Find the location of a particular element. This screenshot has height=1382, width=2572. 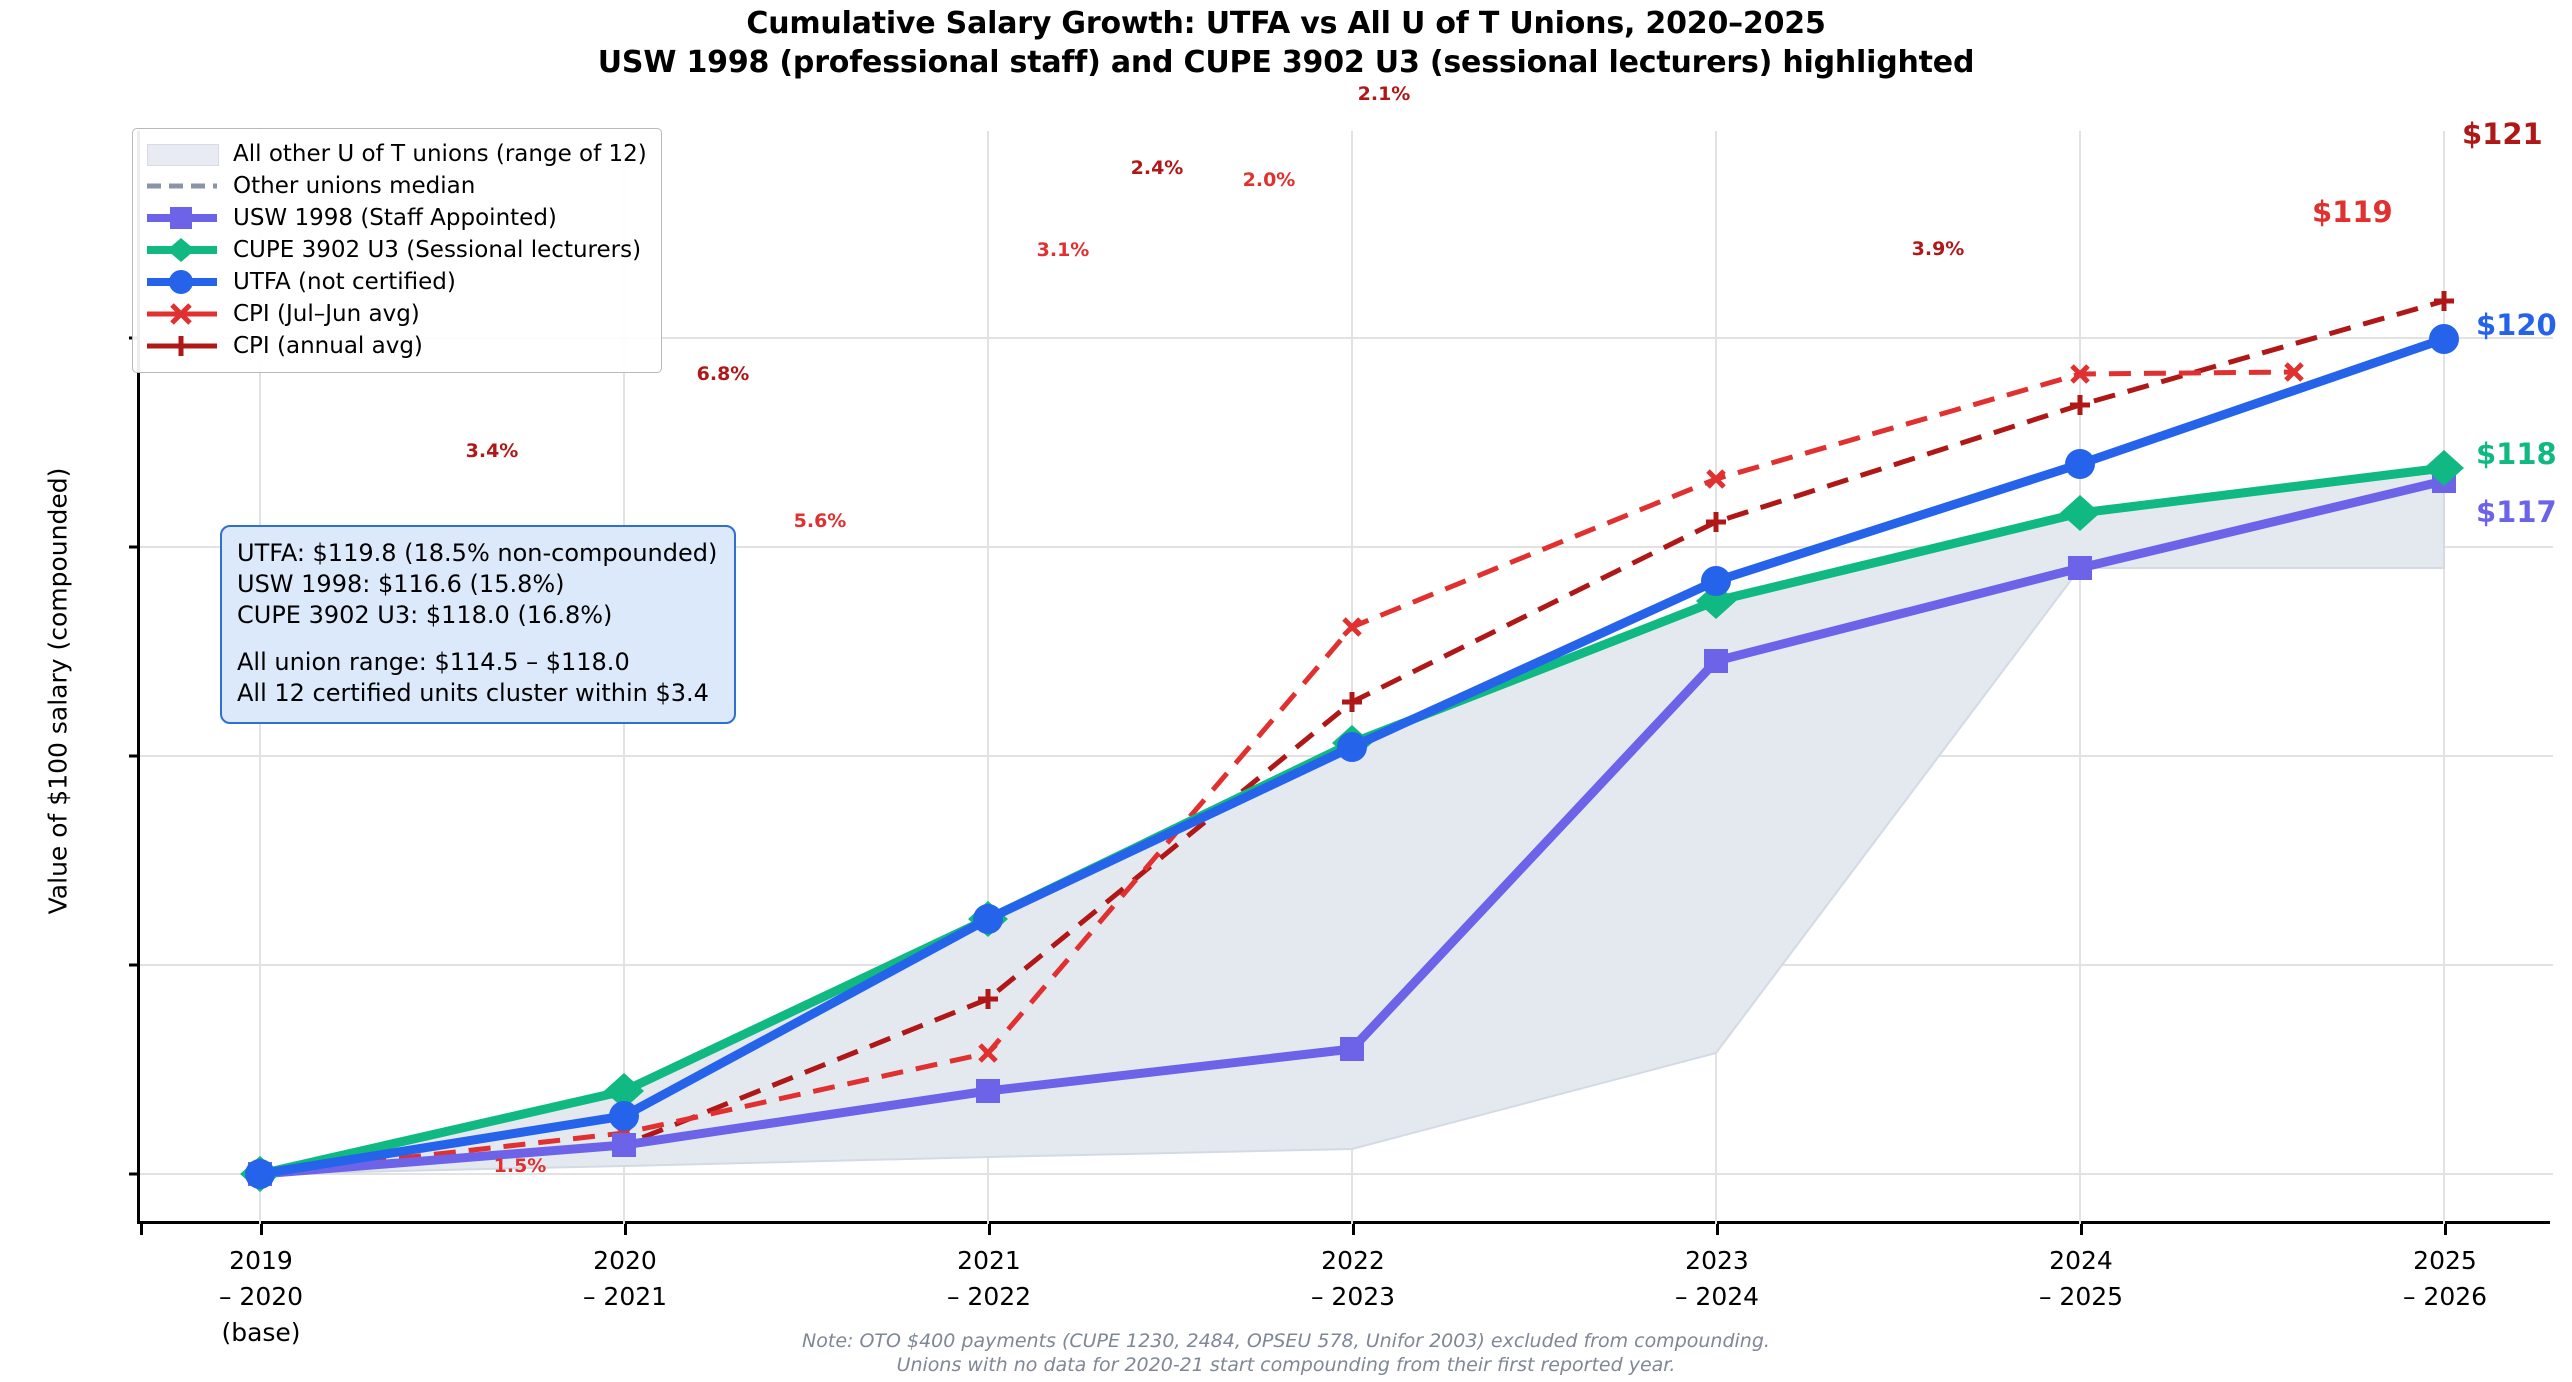

cpi-pct-juljun-2020: 1.5% is located at coordinates (520, 1166).